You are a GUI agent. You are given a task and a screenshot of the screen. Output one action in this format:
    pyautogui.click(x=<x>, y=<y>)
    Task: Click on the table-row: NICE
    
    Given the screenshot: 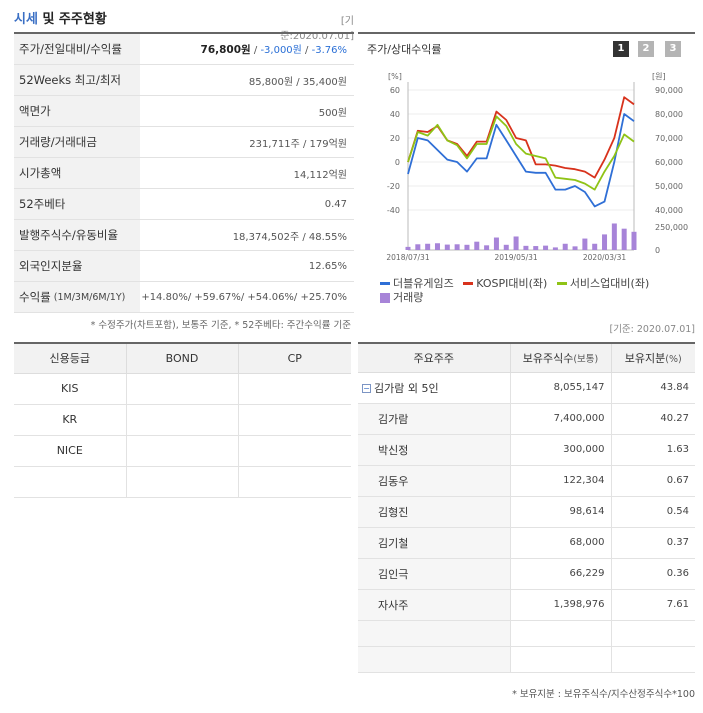 What is the action you would take?
    pyautogui.click(x=182, y=451)
    